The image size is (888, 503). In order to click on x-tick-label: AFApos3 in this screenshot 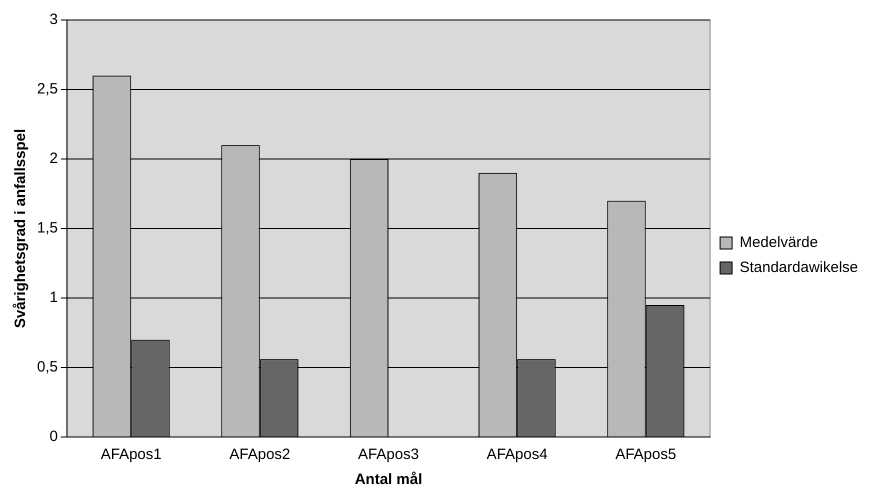, I will do `click(388, 455)`.